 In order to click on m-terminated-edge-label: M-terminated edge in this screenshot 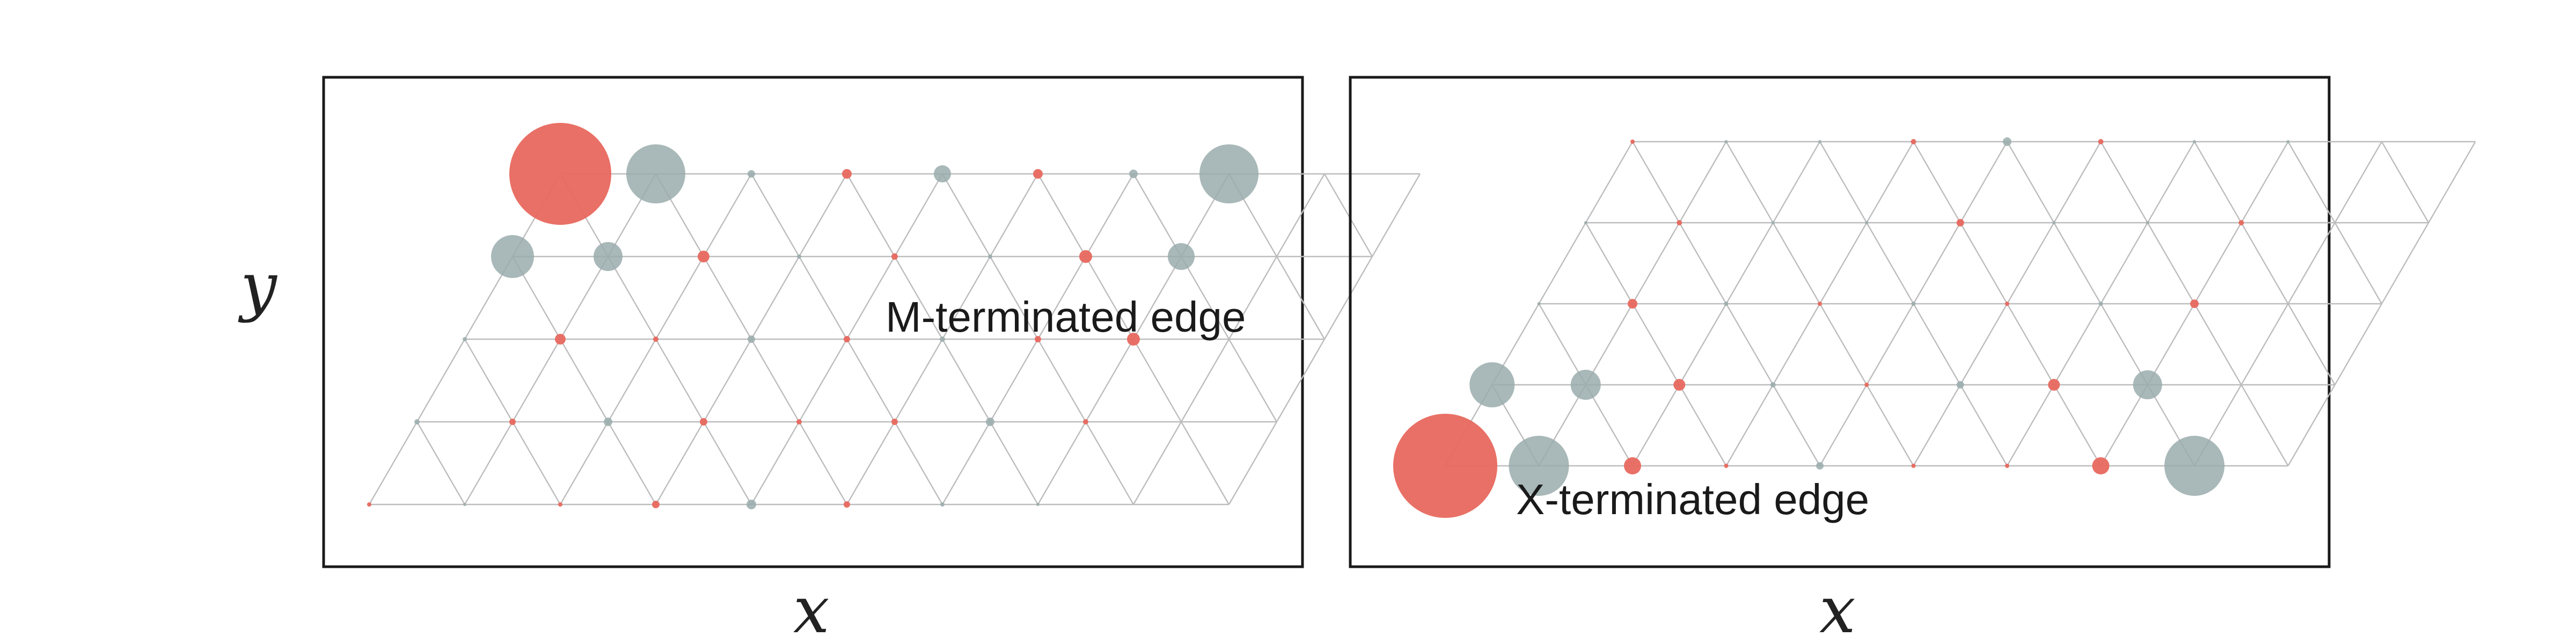, I will do `click(1065, 317)`.